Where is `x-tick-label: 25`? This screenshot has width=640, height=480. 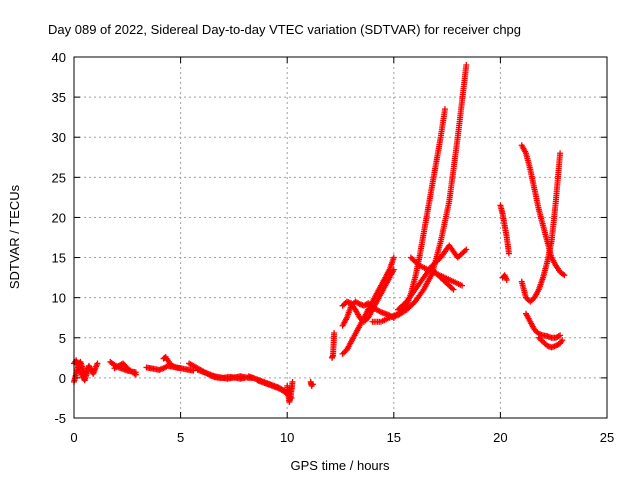
x-tick-label: 25 is located at coordinates (607, 437).